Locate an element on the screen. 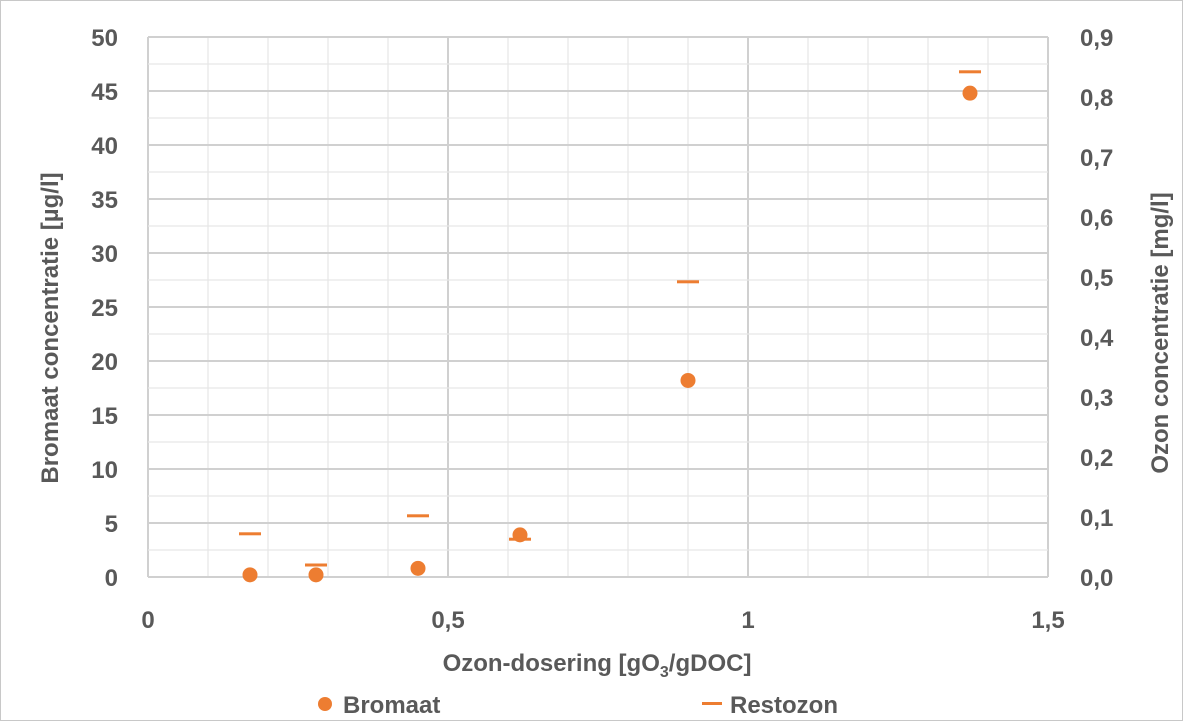 The height and width of the screenshot is (721, 1183). left-axis-ticks: 0 5 10 15 20 25 30 35 40 45 50 is located at coordinates (104, 308).